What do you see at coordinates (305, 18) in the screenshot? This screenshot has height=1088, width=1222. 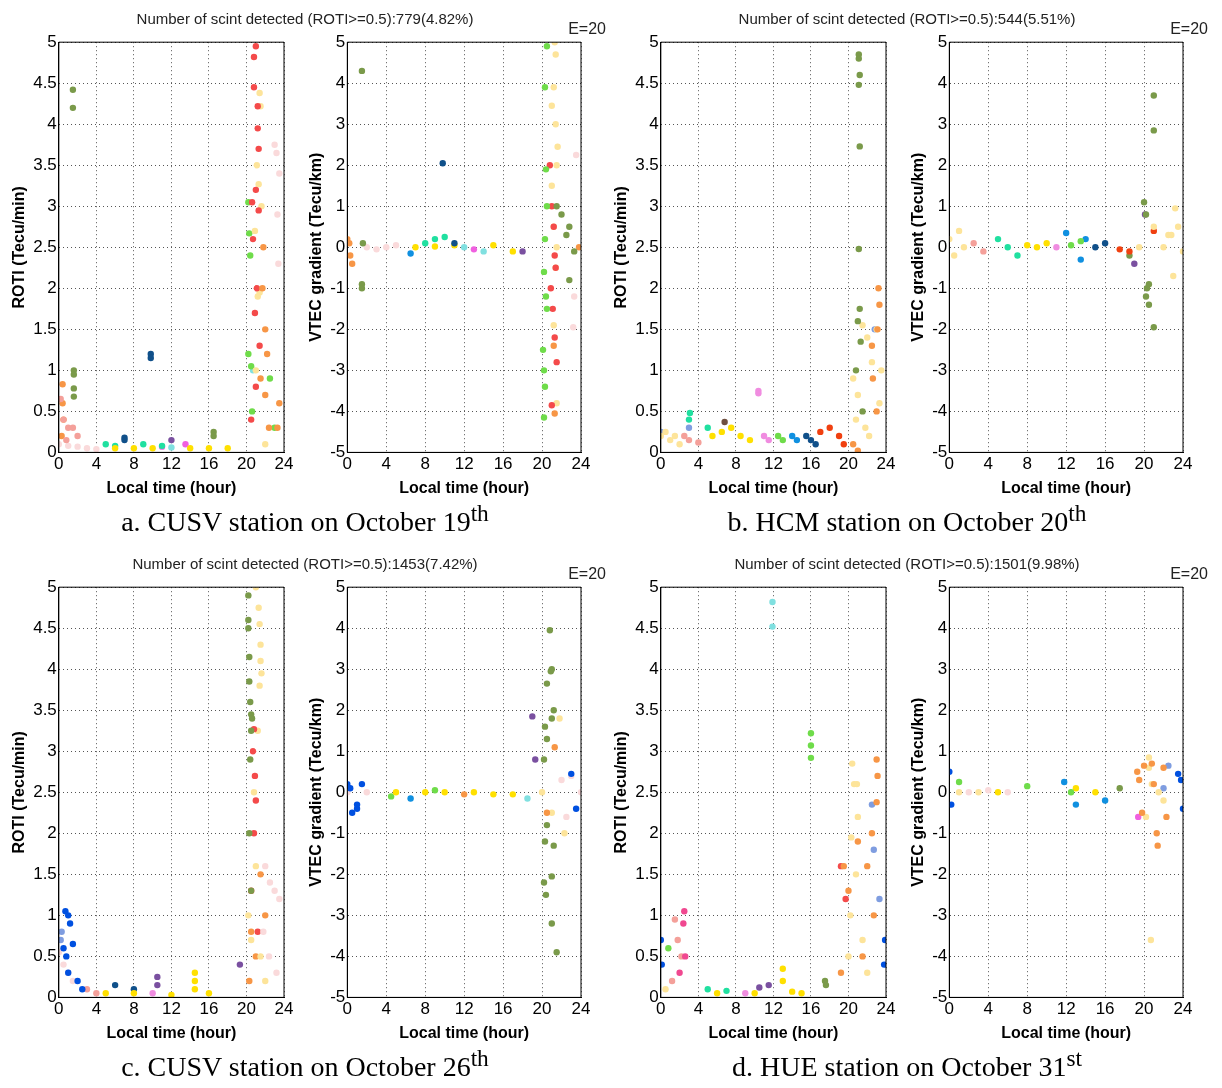 I see `chart-title: Number of scint detected (ROTI>=0.5):779(4.82%)` at bounding box center [305, 18].